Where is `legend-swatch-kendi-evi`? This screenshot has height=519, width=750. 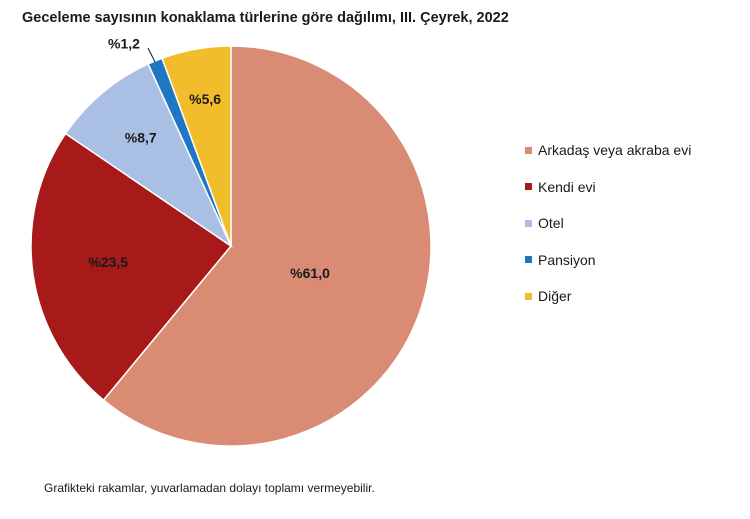
legend-swatch-kendi-evi is located at coordinates (528, 186).